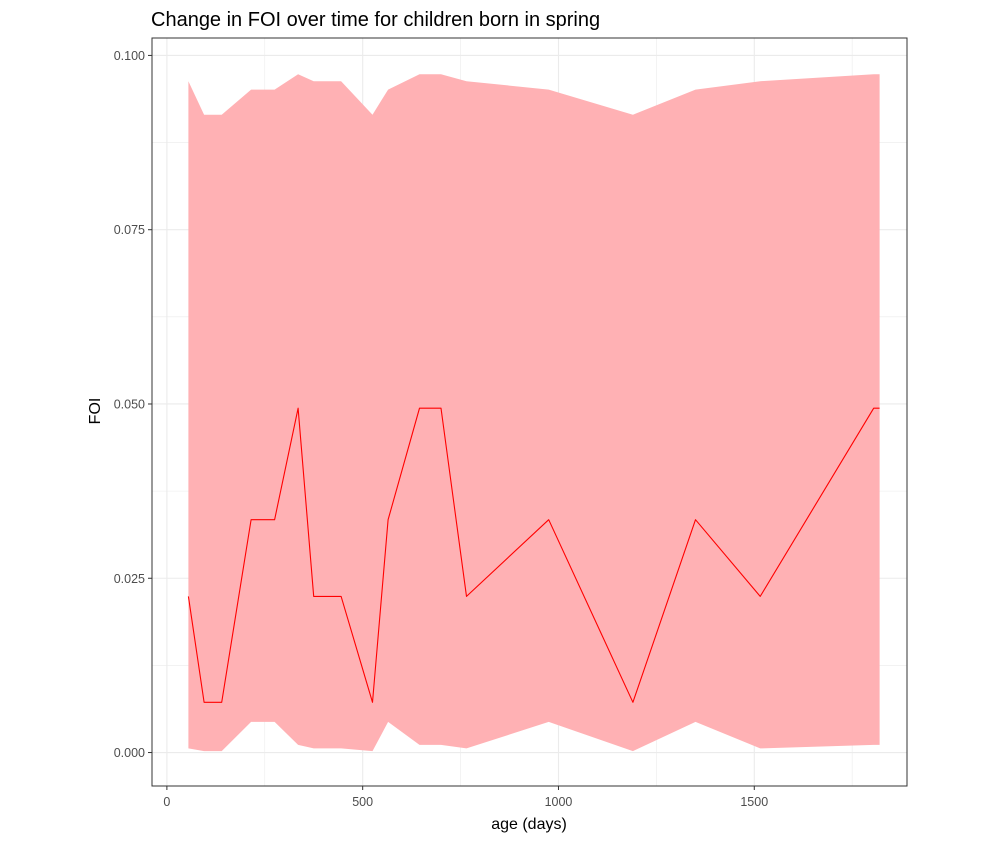 The width and height of the screenshot is (1000, 858). Describe the element at coordinates (95, 411) in the screenshot. I see `y-axis-title: FOI` at that location.